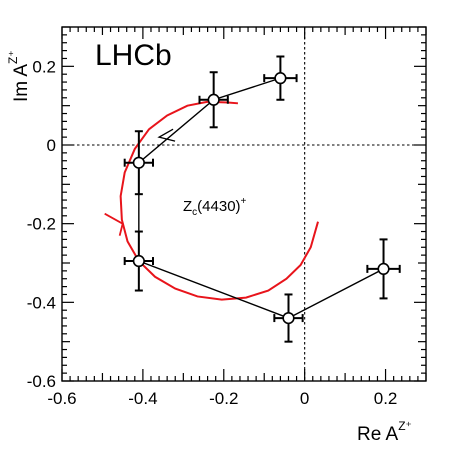 The height and width of the screenshot is (456, 450). What do you see at coordinates (304, 398) in the screenshot?
I see `x-tick-label: 0` at bounding box center [304, 398].